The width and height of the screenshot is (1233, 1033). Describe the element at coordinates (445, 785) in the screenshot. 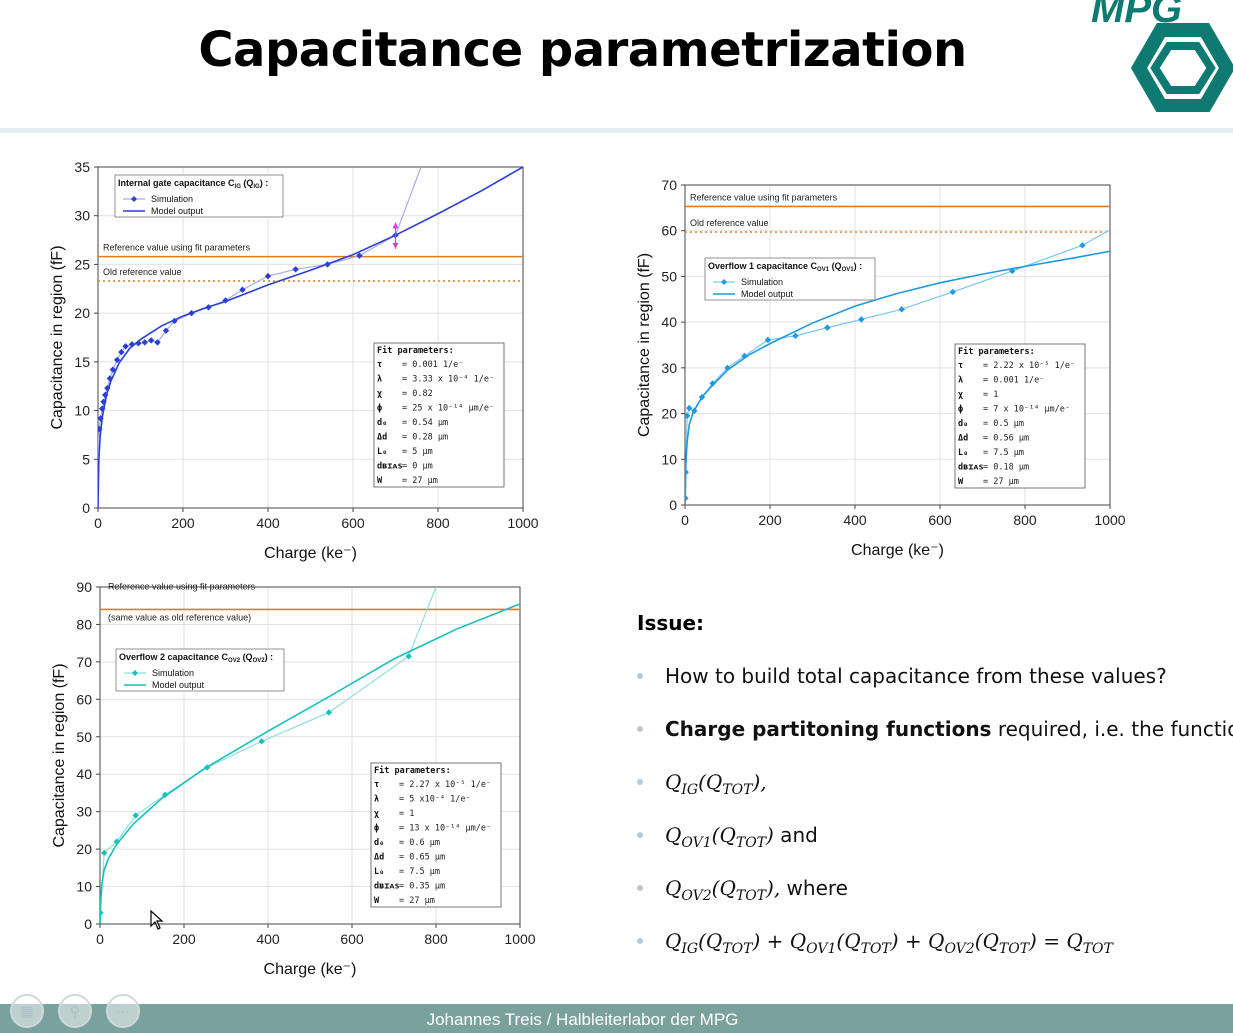

I see `fit-parameter-value: = 2.27 x 10⁻⁵ 1/e⁻` at that location.